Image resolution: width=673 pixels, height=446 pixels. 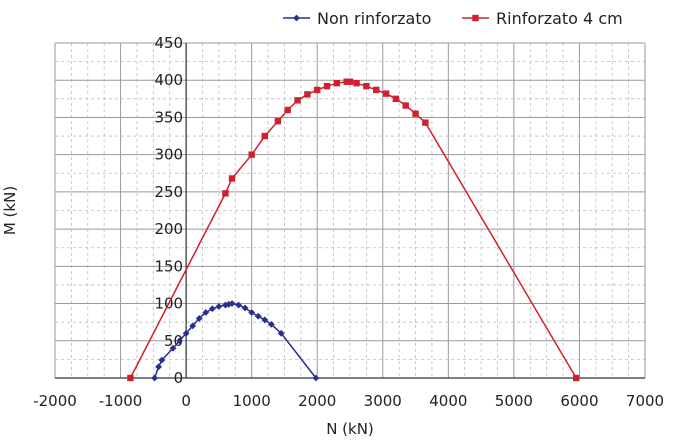 I want to click on x-tick-label: 1000, so click(x=252, y=401).